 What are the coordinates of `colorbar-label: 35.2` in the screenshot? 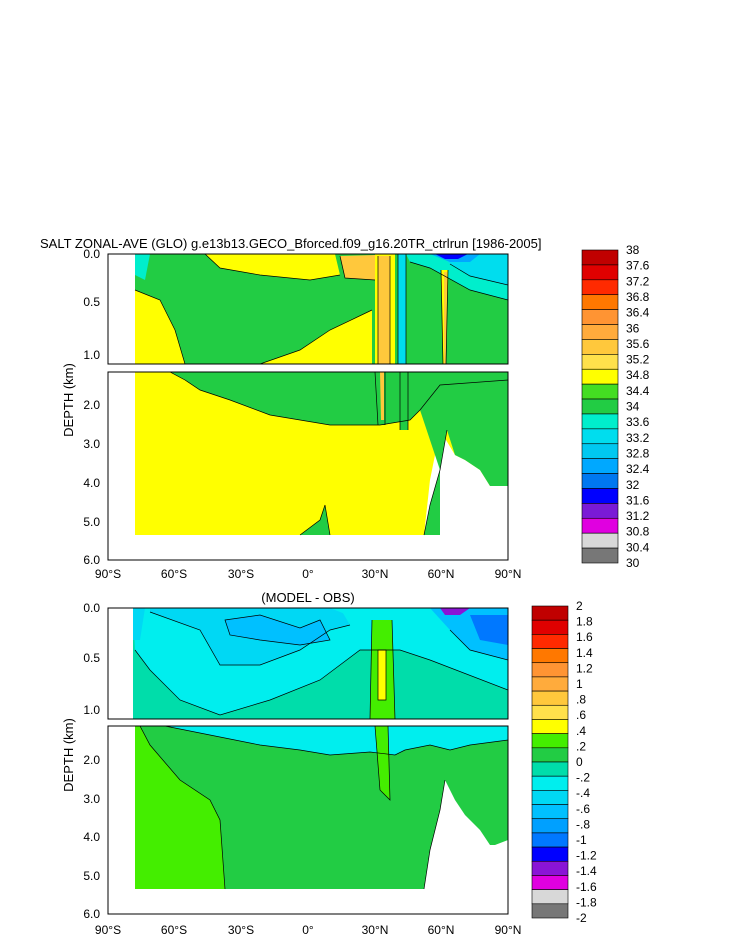 It's located at (638, 360).